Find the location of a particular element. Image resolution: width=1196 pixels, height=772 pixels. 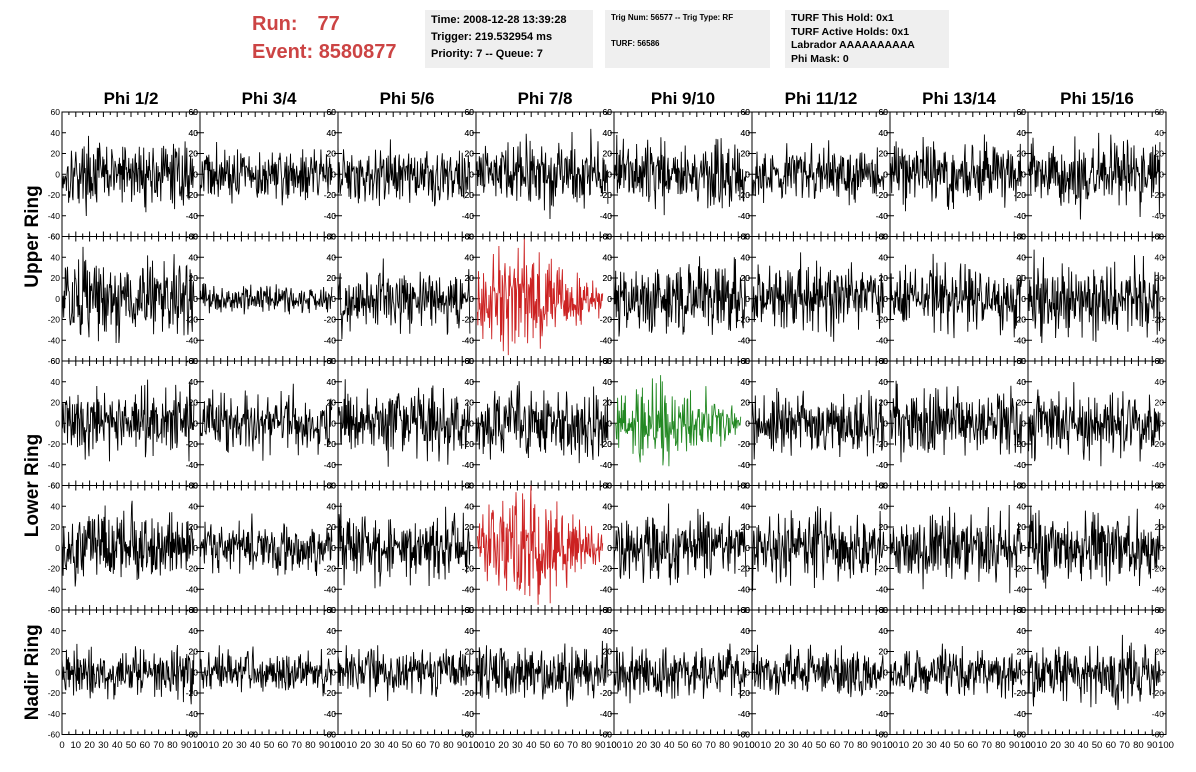

x-tick-label: 60 is located at coordinates (145, 745).